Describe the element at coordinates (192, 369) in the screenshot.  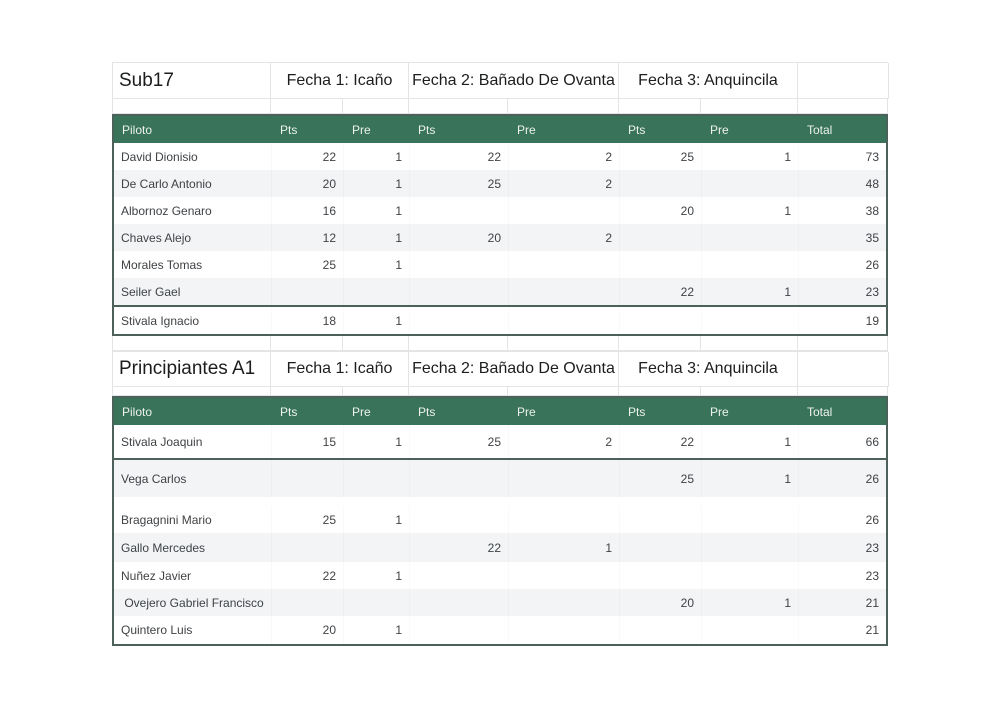
I see `category-title: Principiantes A1` at that location.